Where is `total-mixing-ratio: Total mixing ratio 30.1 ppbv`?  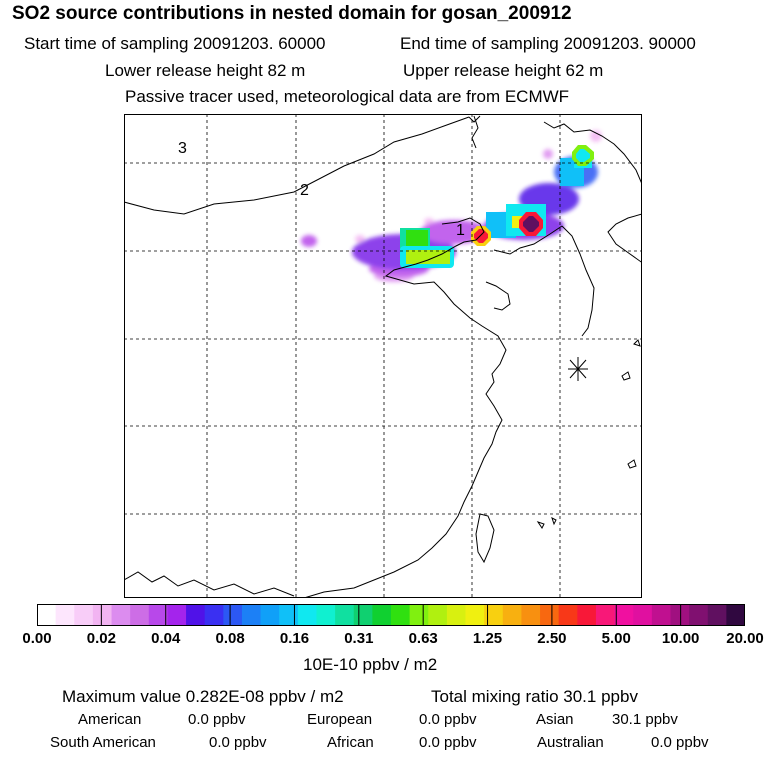 total-mixing-ratio: Total mixing ratio 30.1 ppbv is located at coordinates (534, 696).